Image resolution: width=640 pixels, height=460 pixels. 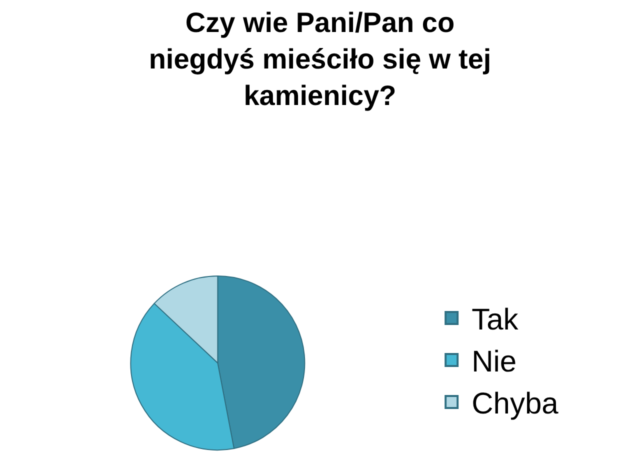 What do you see at coordinates (496, 320) in the screenshot?
I see `legend-label: Tak` at bounding box center [496, 320].